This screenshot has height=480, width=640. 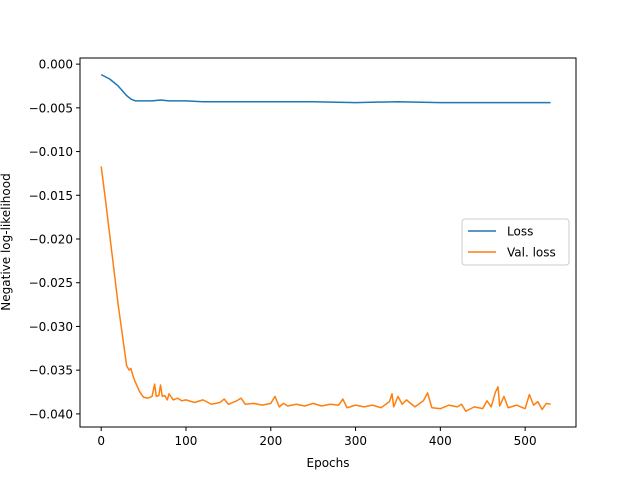 I want to click on y-tick-label: −0.035, so click(x=51, y=371).